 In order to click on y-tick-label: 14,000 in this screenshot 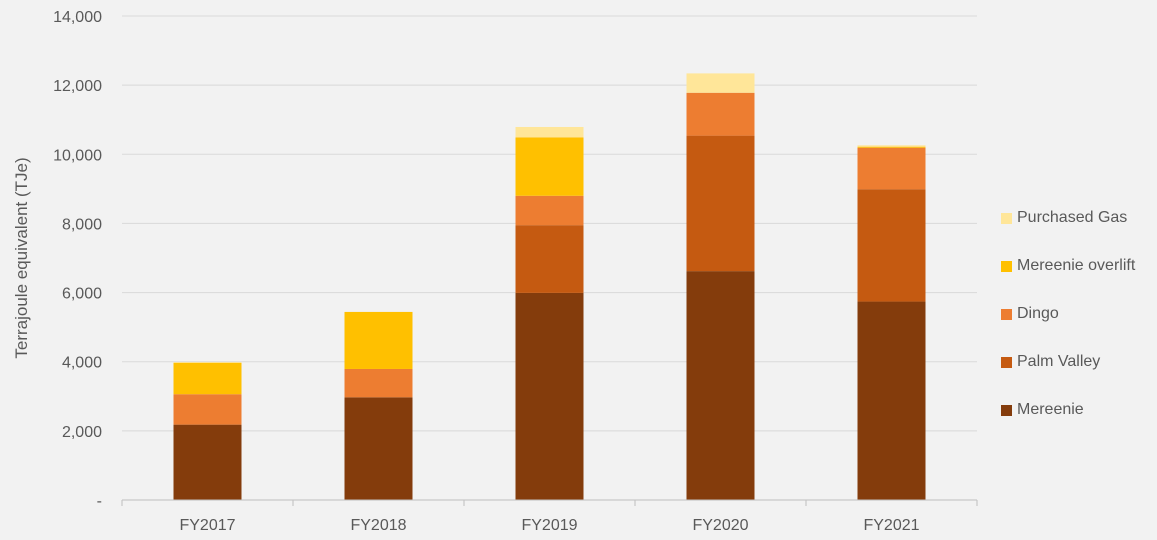, I will do `click(77, 17)`.